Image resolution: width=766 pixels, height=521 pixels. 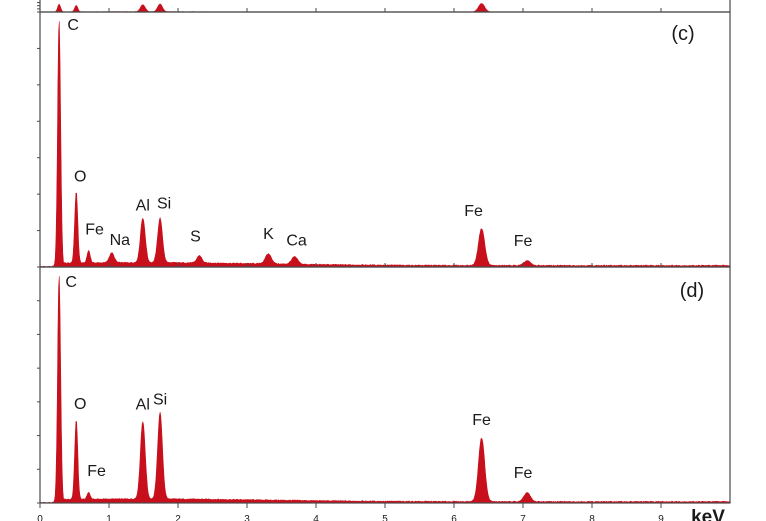 What do you see at coordinates (40, 517) in the screenshot?
I see `x-tick-label: 0` at bounding box center [40, 517].